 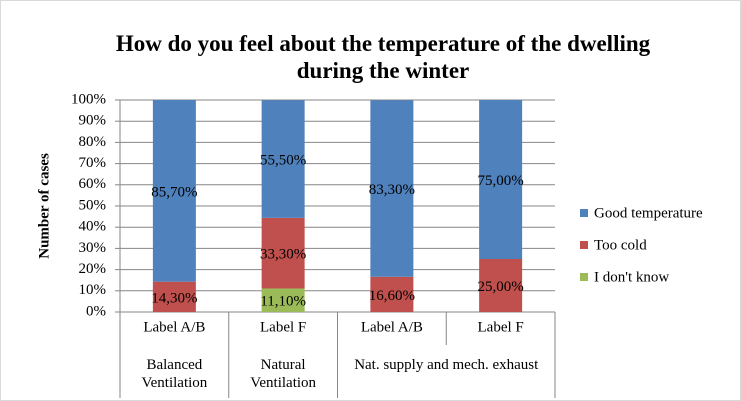 I want to click on value-label: 11,10%, so click(x=283, y=302).